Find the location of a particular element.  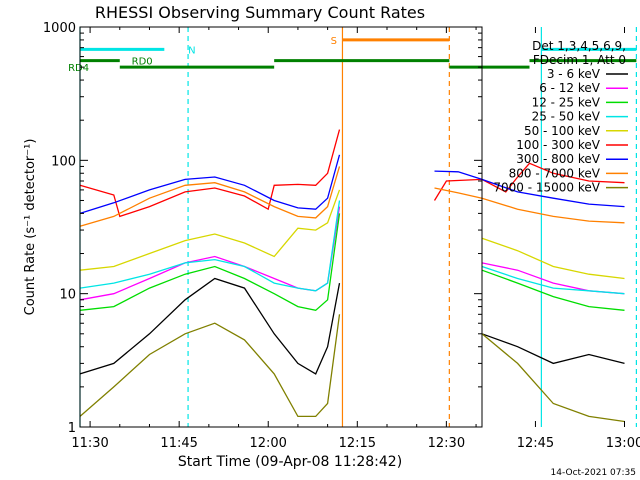

y-tick-label-2: 100 is located at coordinates (63, 161).